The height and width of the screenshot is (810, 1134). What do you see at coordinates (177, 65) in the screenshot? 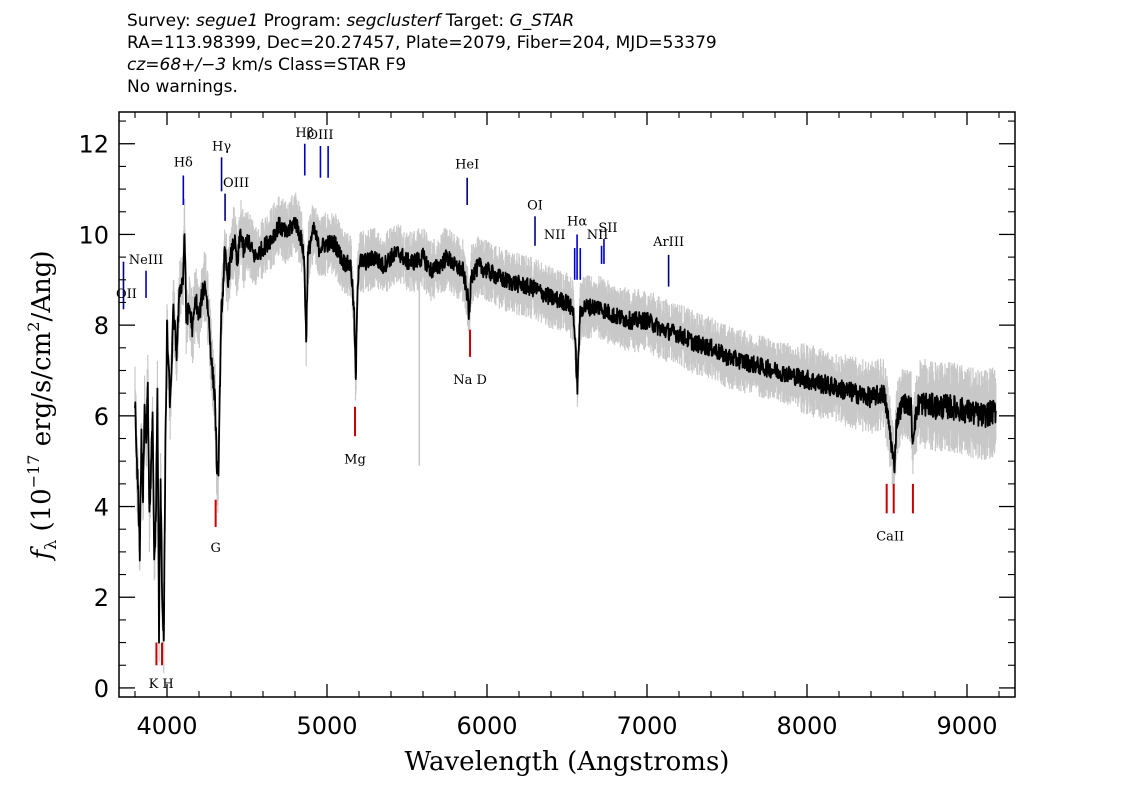
I see `redshift-value: cz=68+/−3` at bounding box center [177, 65].